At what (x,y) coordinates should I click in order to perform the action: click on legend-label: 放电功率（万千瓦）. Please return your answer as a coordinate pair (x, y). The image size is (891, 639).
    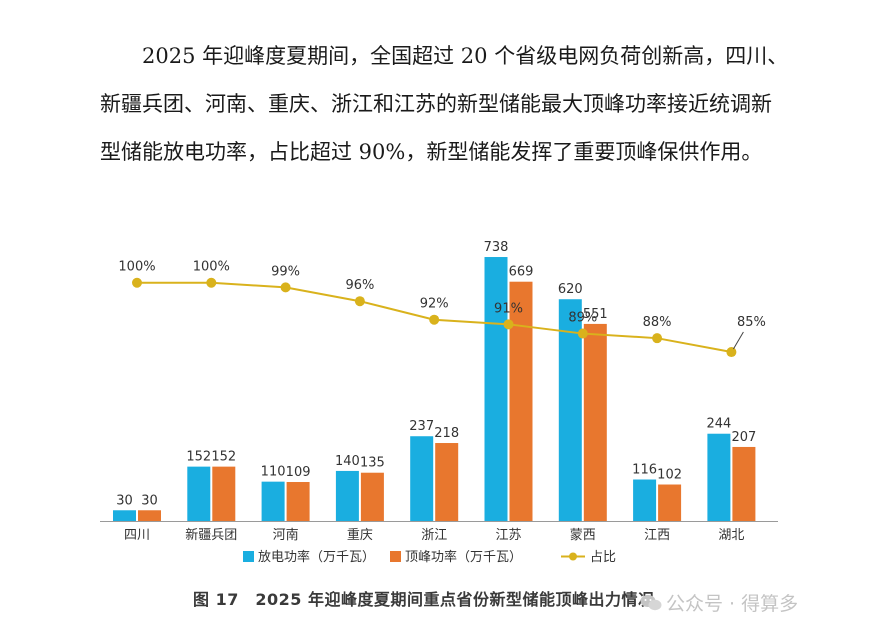
    Looking at the image, I should click on (316, 557).